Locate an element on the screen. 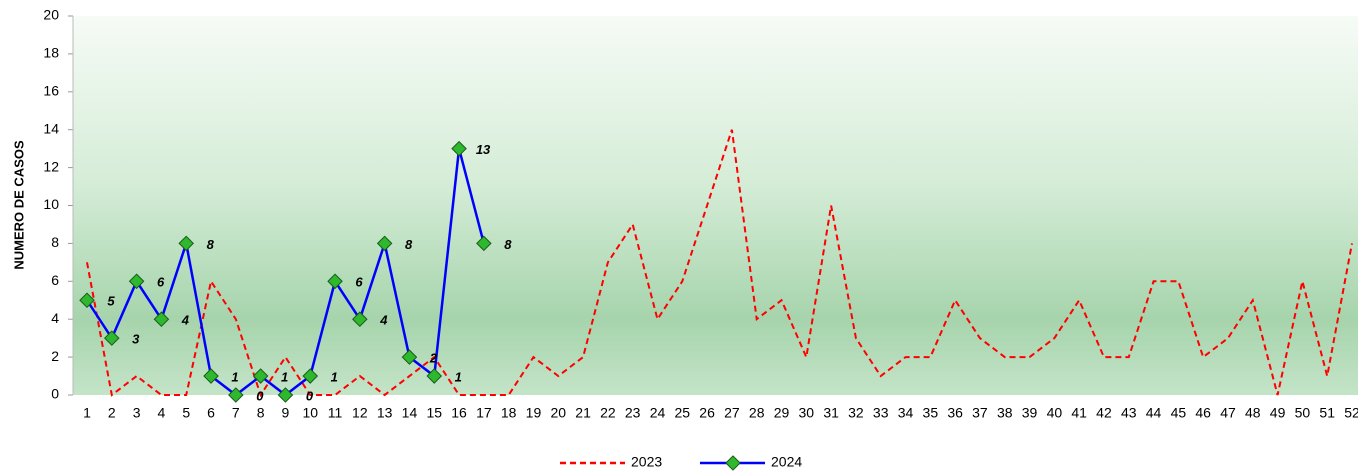 This screenshot has height=473, width=1358. x-tick-label: 51 is located at coordinates (1327, 413).